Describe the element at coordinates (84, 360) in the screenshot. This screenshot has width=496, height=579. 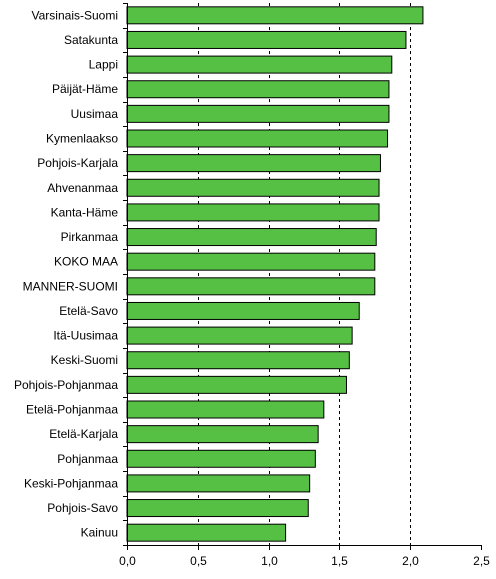
I see `category-label: Keski-Suomi` at that location.